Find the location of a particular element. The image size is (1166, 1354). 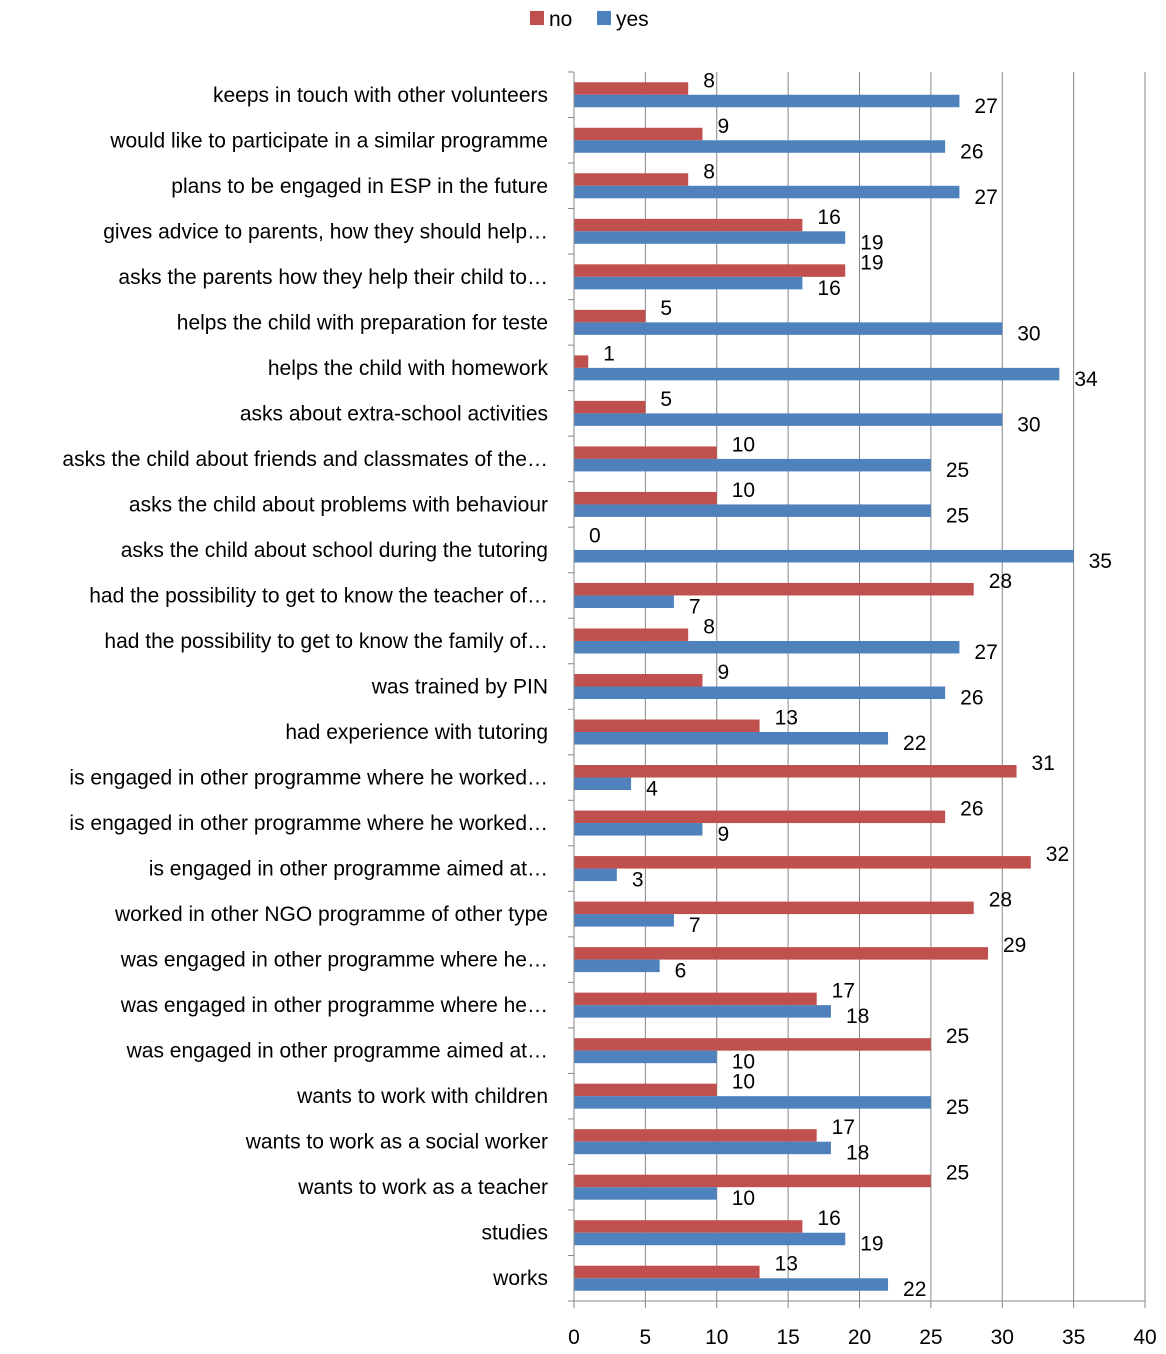

category-label: helps the child with homework is located at coordinates (408, 368).